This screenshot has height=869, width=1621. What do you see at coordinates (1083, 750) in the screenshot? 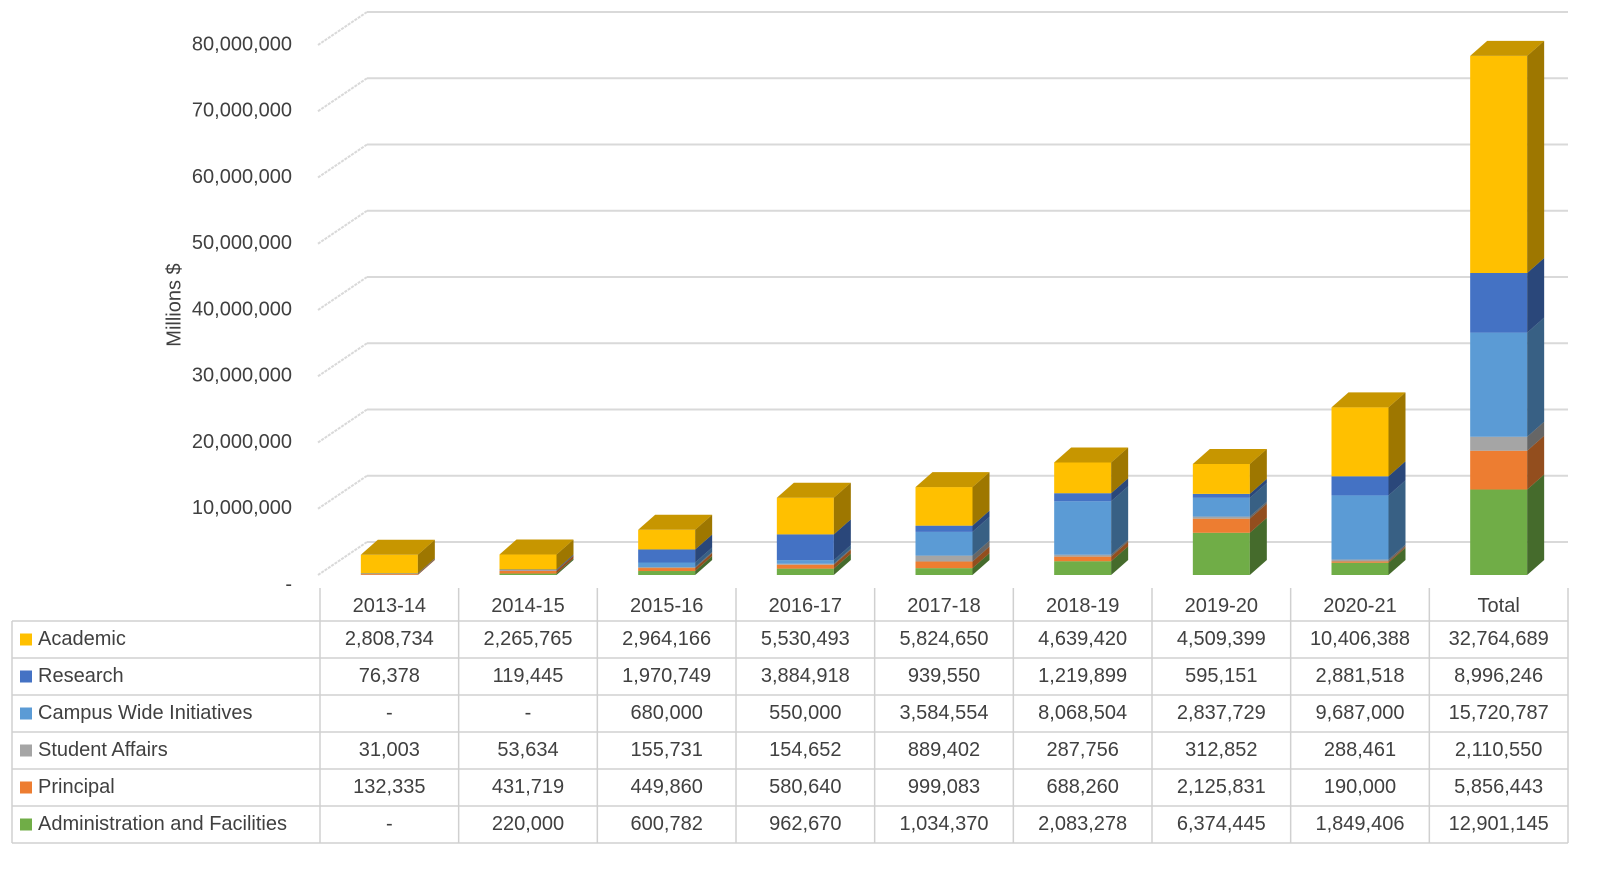
I see `table-cell: 287,756` at bounding box center [1083, 750].